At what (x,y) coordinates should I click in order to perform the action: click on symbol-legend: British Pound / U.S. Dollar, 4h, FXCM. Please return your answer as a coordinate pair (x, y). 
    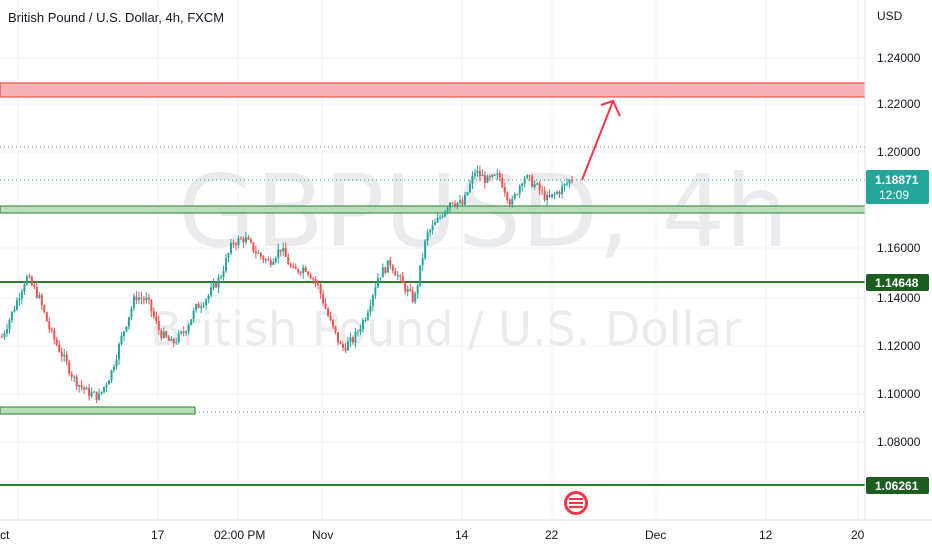
    Looking at the image, I should click on (116, 17).